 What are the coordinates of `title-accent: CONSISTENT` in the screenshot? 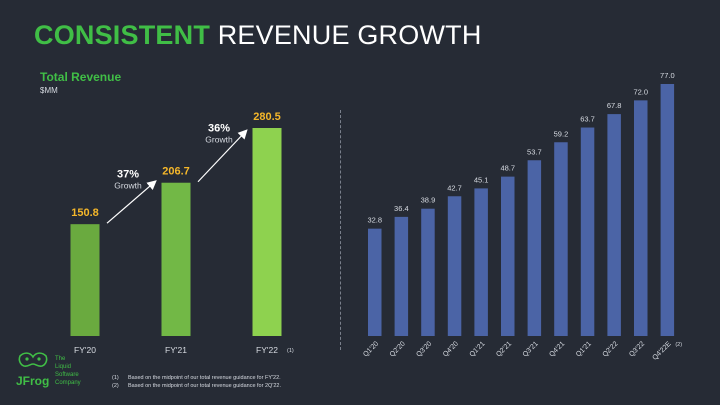 It's located at (122, 35).